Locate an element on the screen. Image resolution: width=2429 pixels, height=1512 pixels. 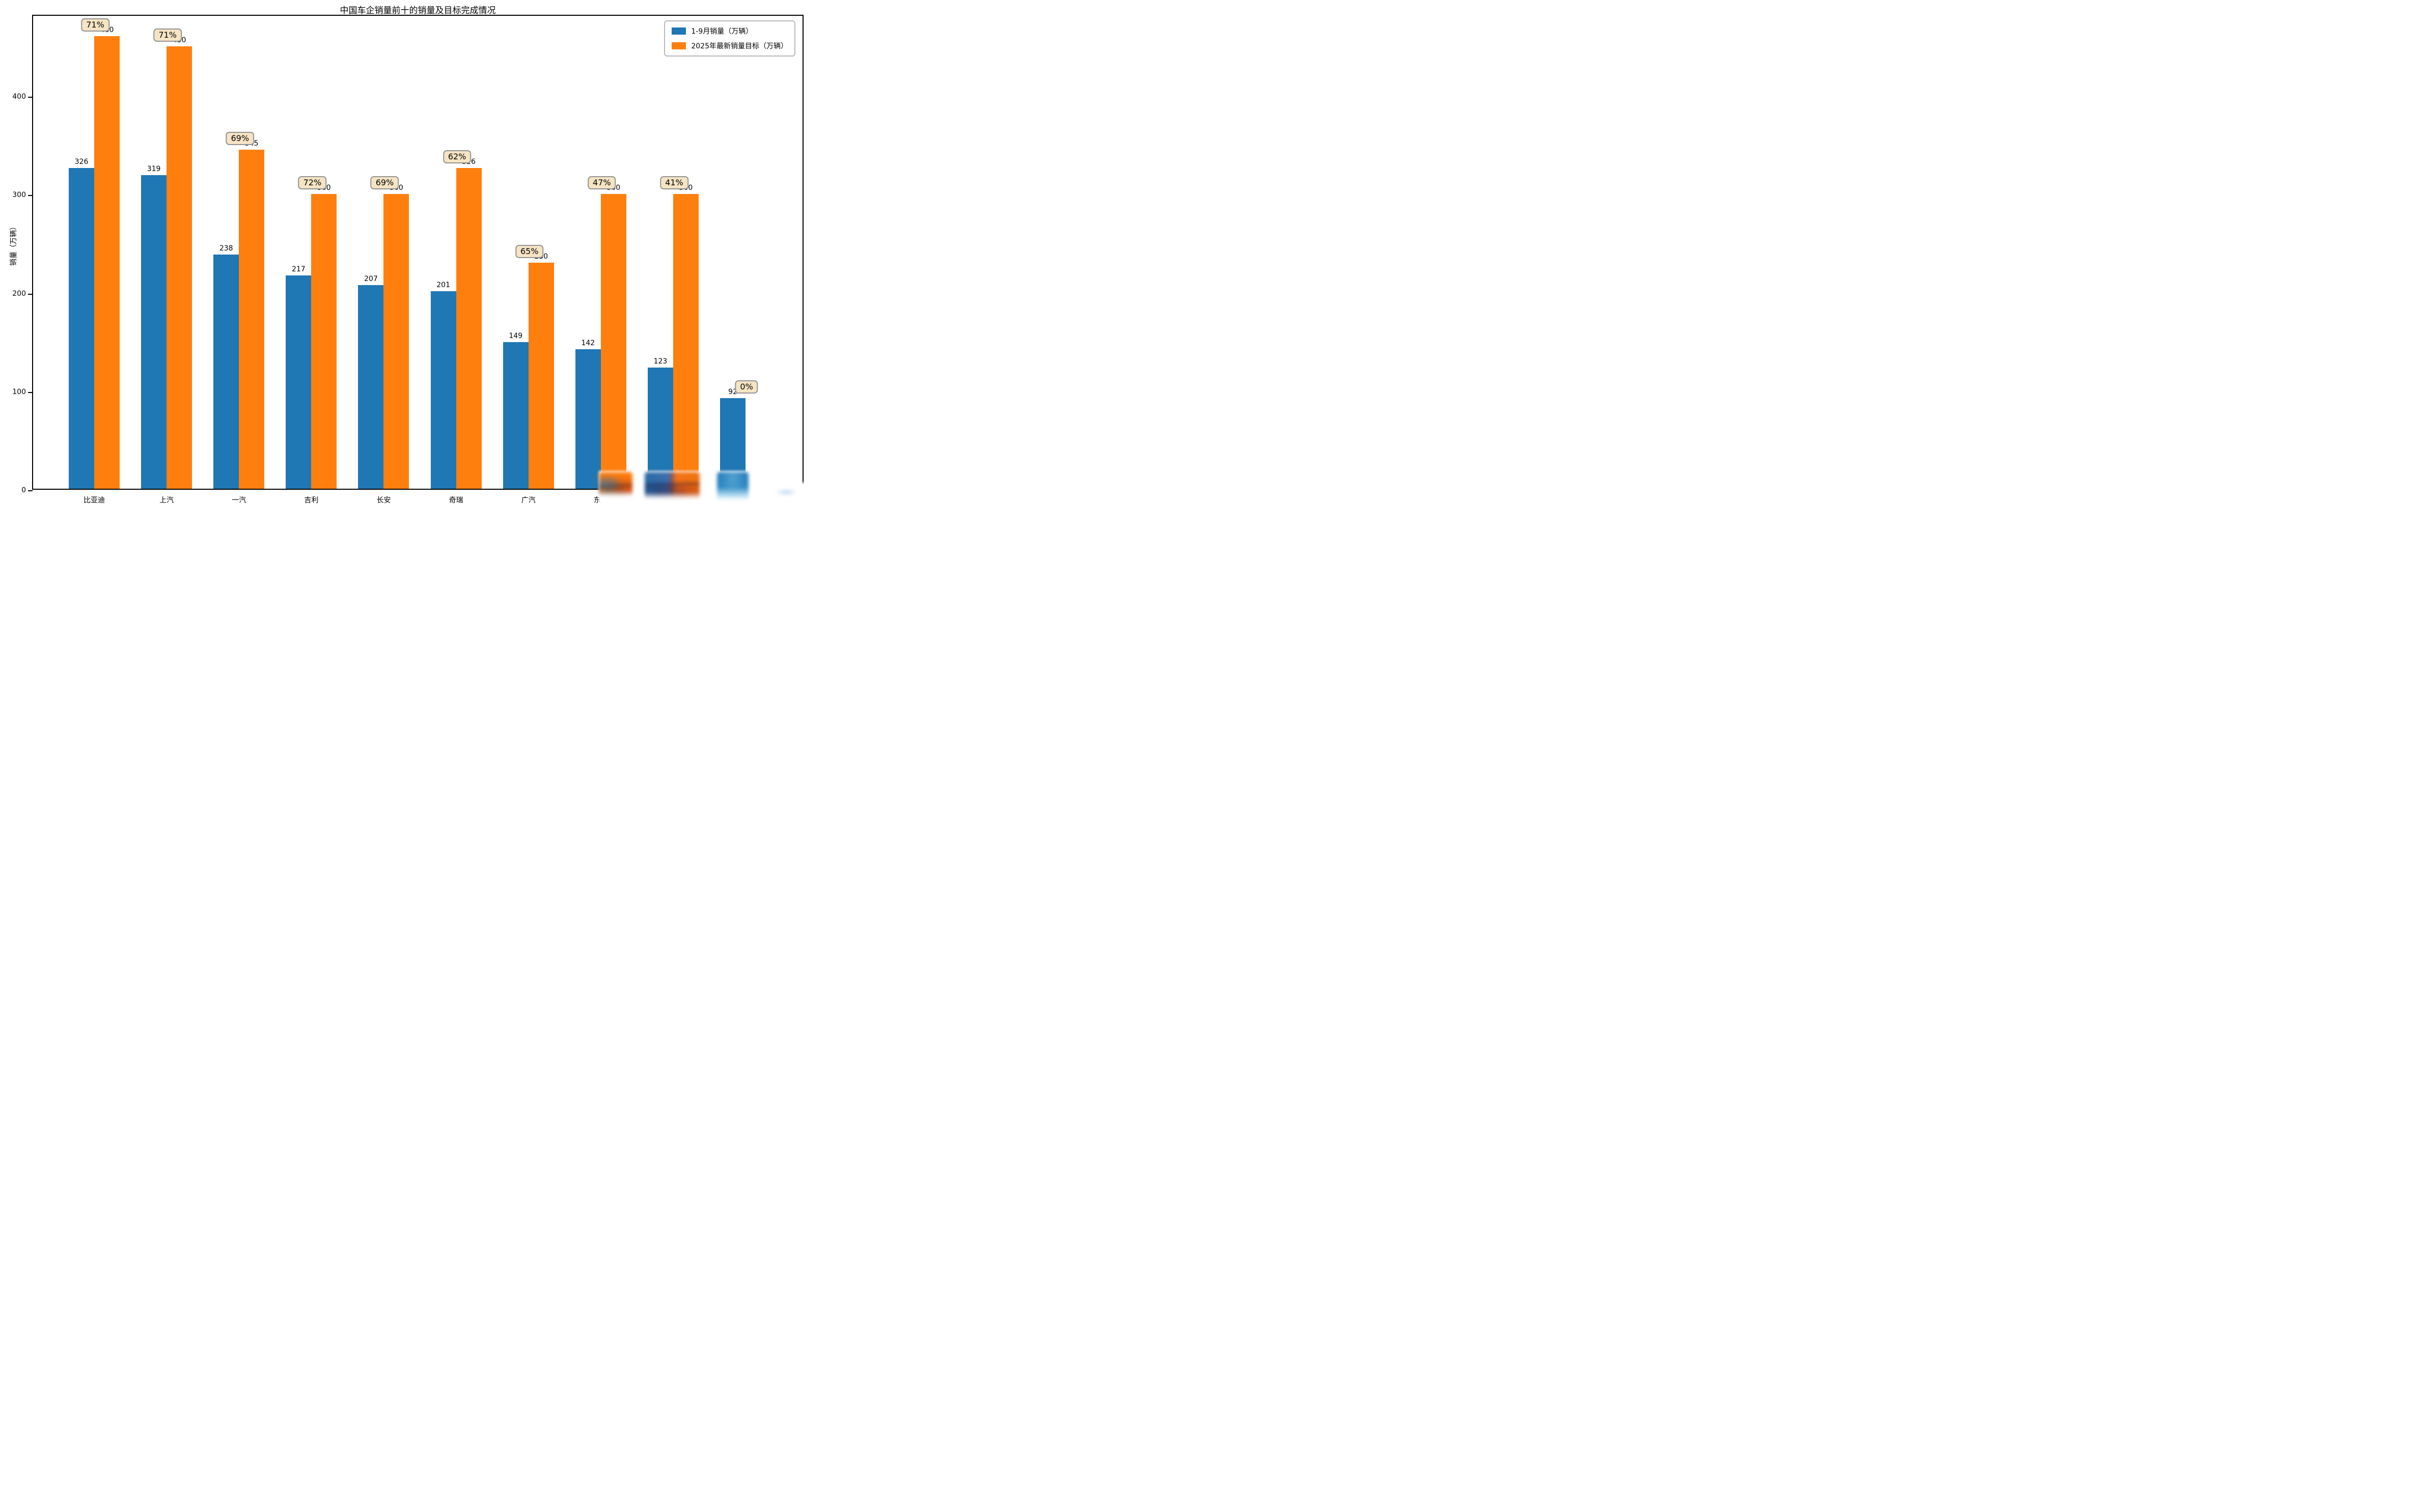
legend: 1-9月销量（万辆） 2025年最新销量目标（万辆） is located at coordinates (729, 38).